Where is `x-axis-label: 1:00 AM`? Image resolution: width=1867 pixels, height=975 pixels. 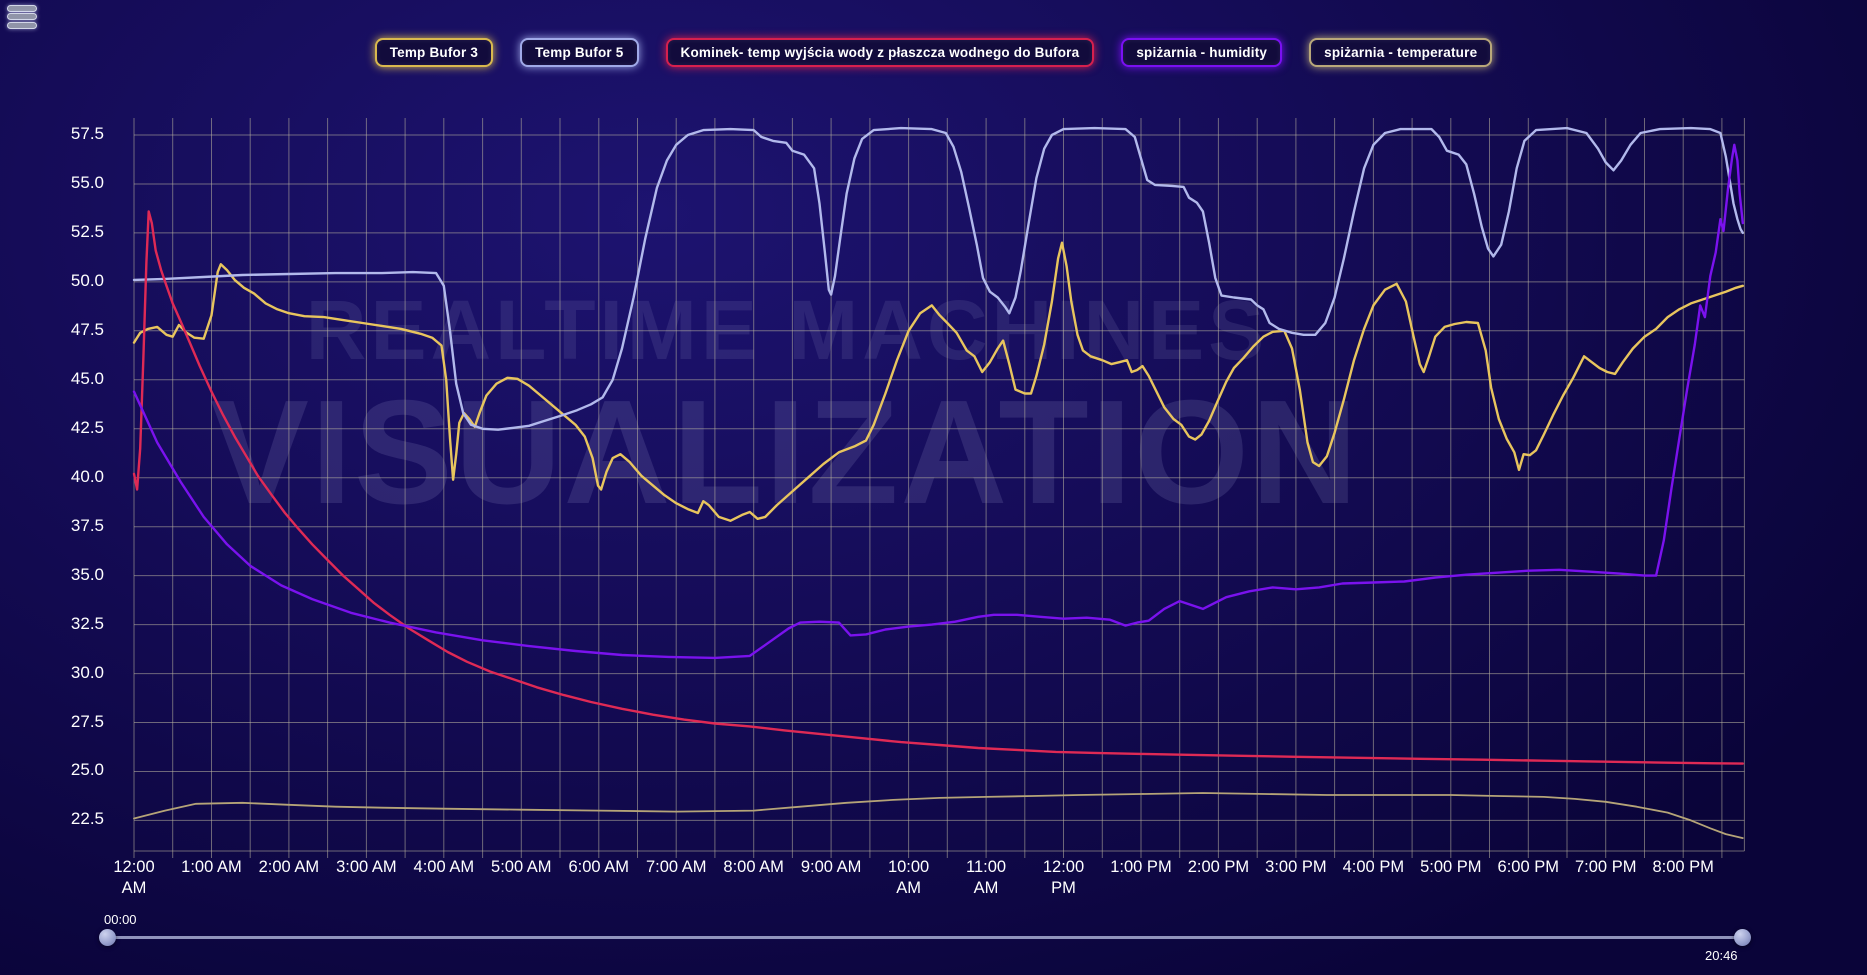
x-axis-label: 1:00 AM is located at coordinates (211, 867).